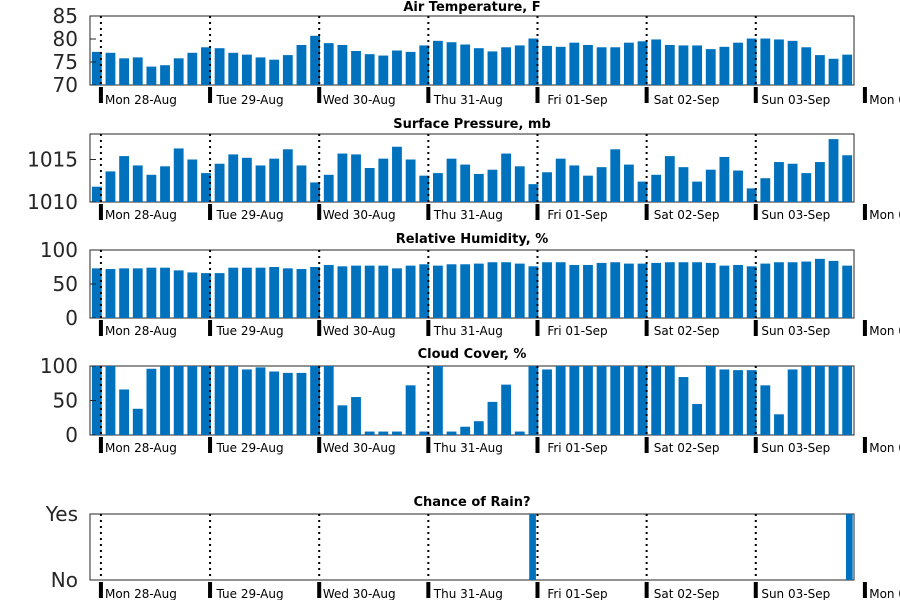 This screenshot has height=600, width=900. I want to click on chart-title: Cloud Cover, %, so click(472, 354).